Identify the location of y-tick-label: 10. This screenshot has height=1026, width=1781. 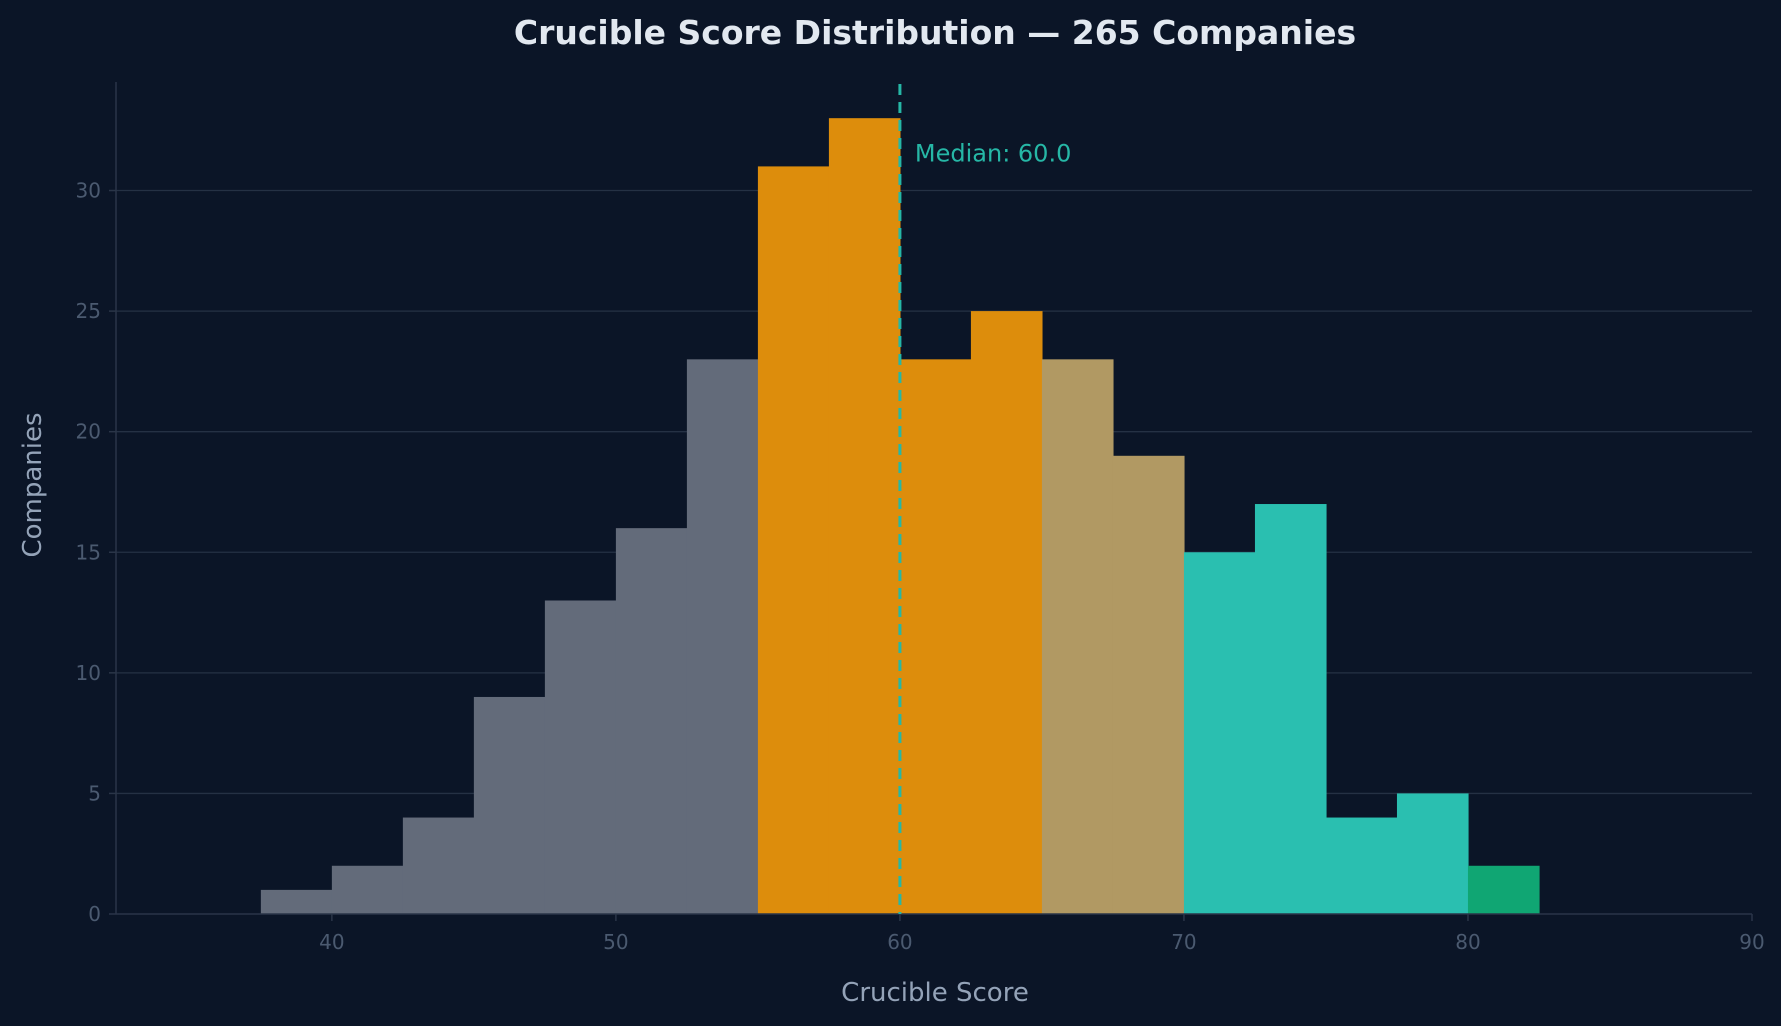
(88, 673).